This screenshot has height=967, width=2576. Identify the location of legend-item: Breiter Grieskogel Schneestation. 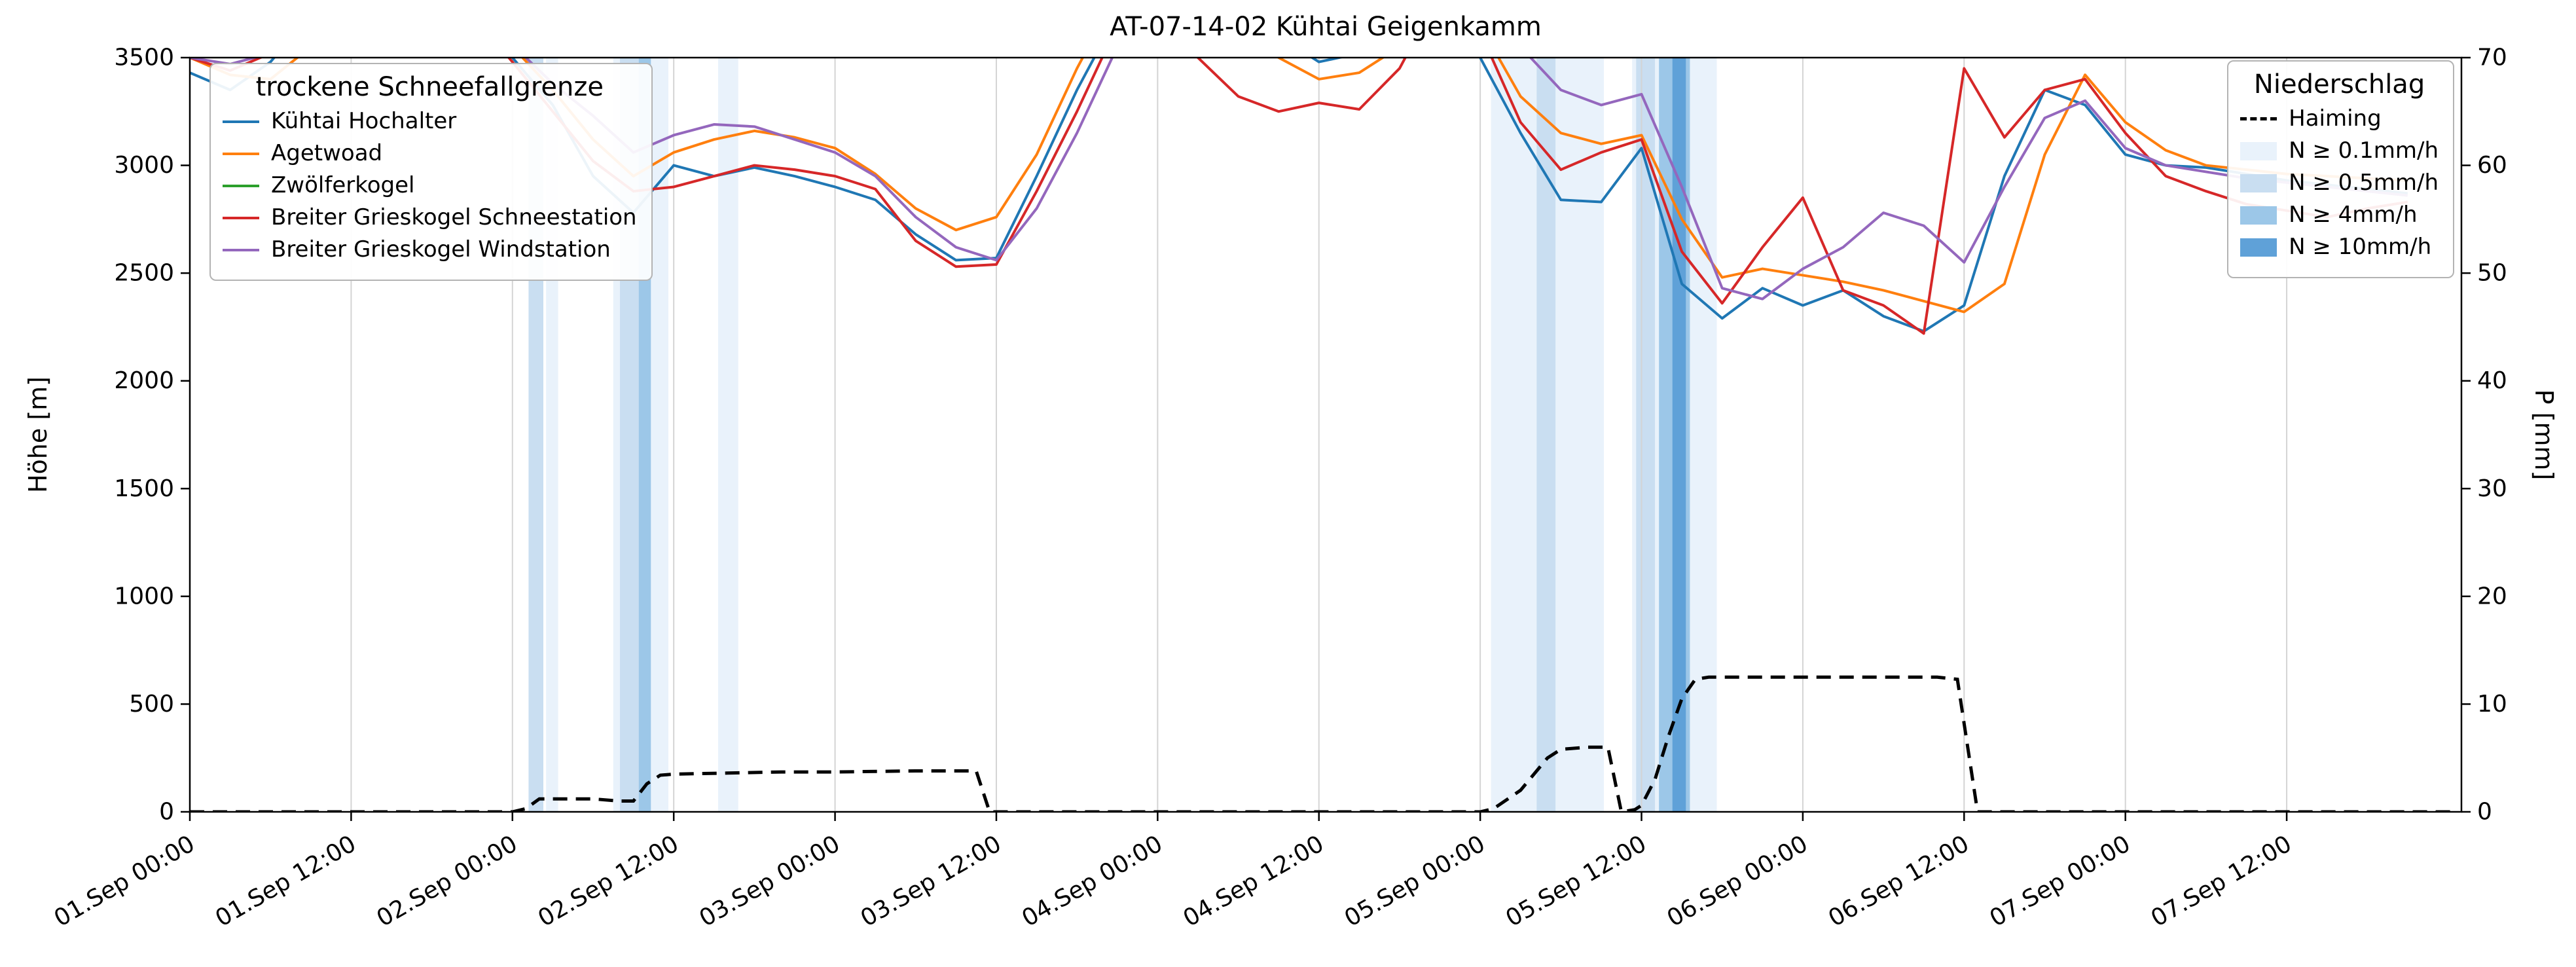
(430, 217).